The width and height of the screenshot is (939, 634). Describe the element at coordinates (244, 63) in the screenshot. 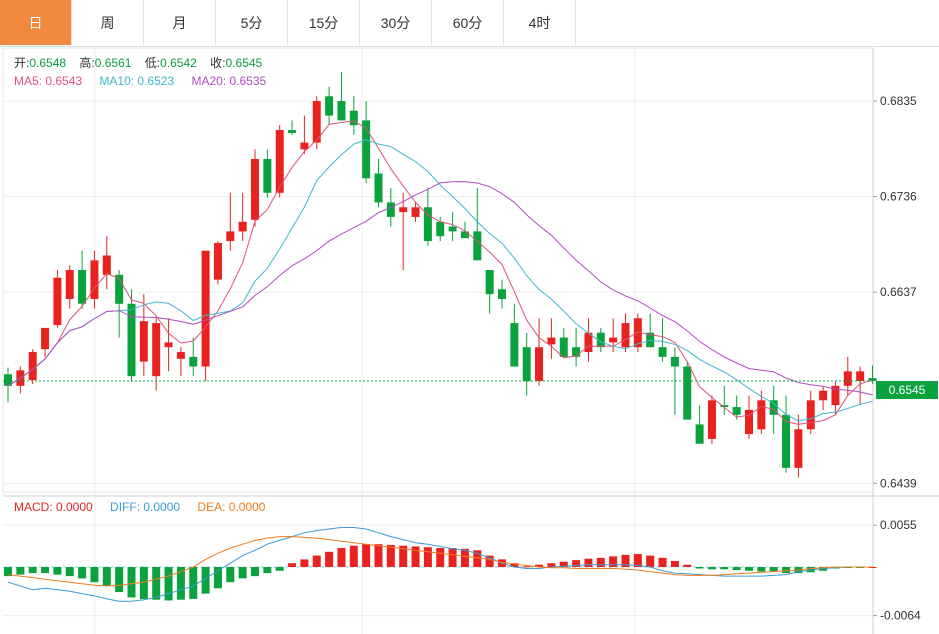

I see `close-value: 0.6545` at that location.